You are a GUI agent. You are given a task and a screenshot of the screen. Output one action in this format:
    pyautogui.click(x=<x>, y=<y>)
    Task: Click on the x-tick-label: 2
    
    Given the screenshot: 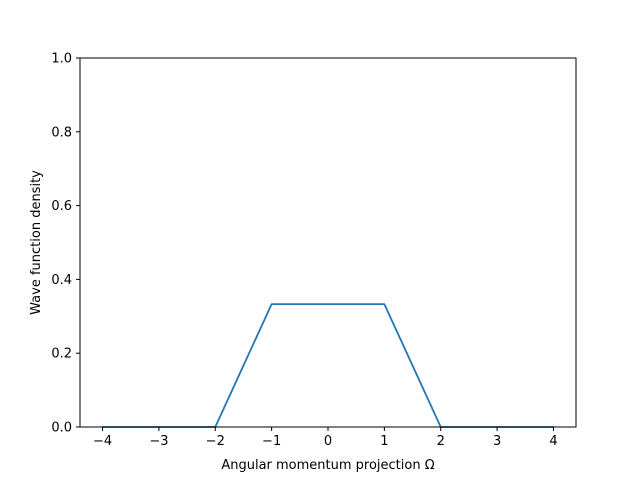 What is the action you would take?
    pyautogui.click(x=441, y=441)
    